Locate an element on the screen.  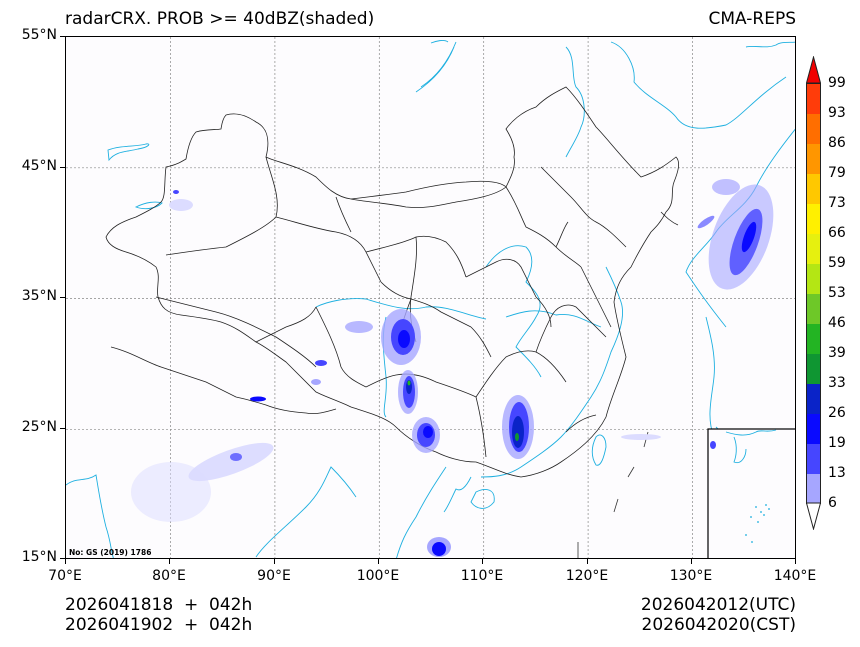
tick-35n is located at coordinates (62, 297).